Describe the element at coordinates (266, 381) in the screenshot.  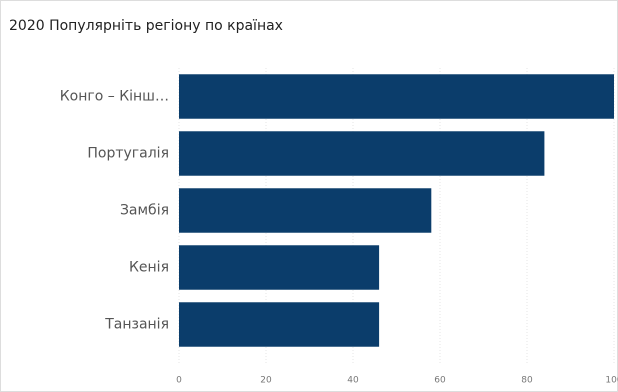
I see `x-tick-label: 20` at that location.